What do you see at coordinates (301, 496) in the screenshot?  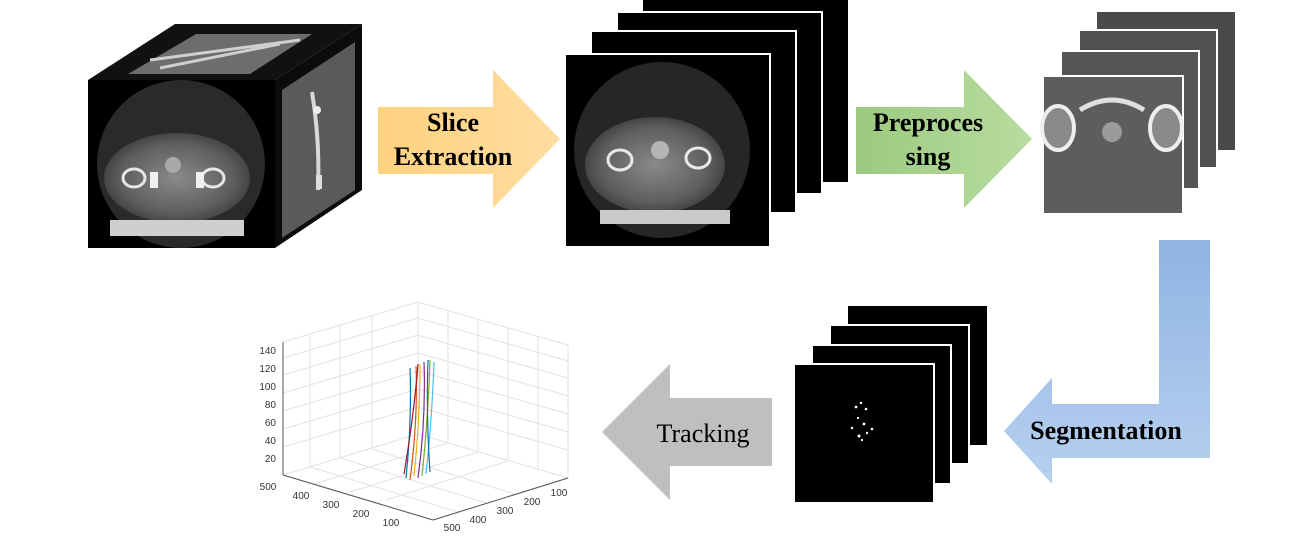 I see `left-axis-tick: 400` at bounding box center [301, 496].